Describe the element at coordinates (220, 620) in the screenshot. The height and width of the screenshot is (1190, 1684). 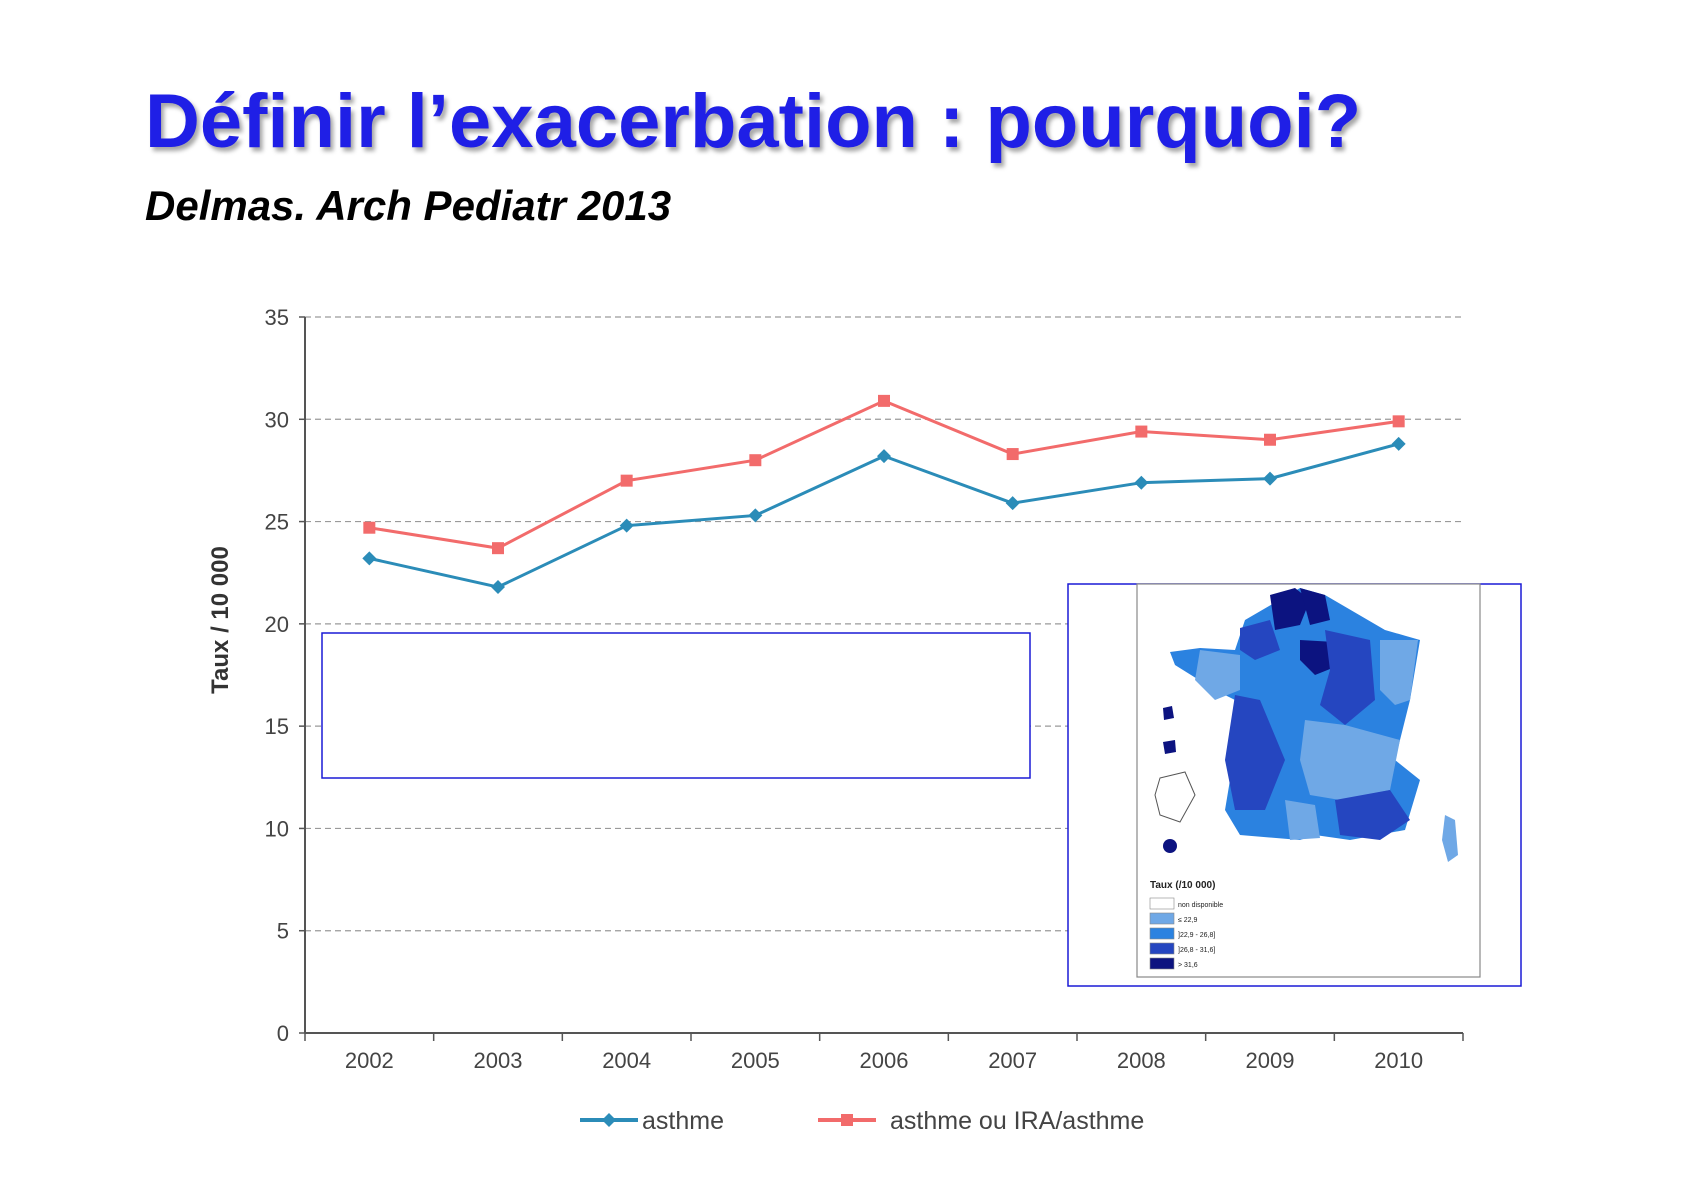
I see `y-axis-title: Taux / 10 000` at that location.